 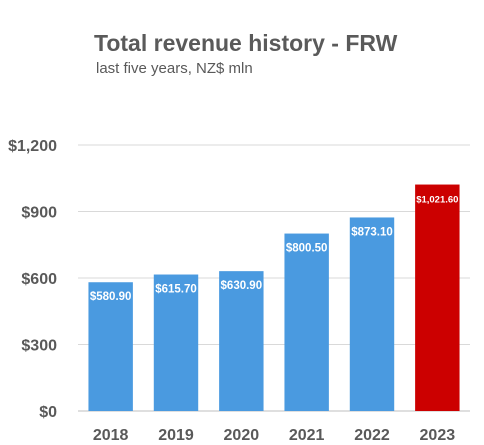 I want to click on x-tick-label: 2020, so click(x=242, y=435).